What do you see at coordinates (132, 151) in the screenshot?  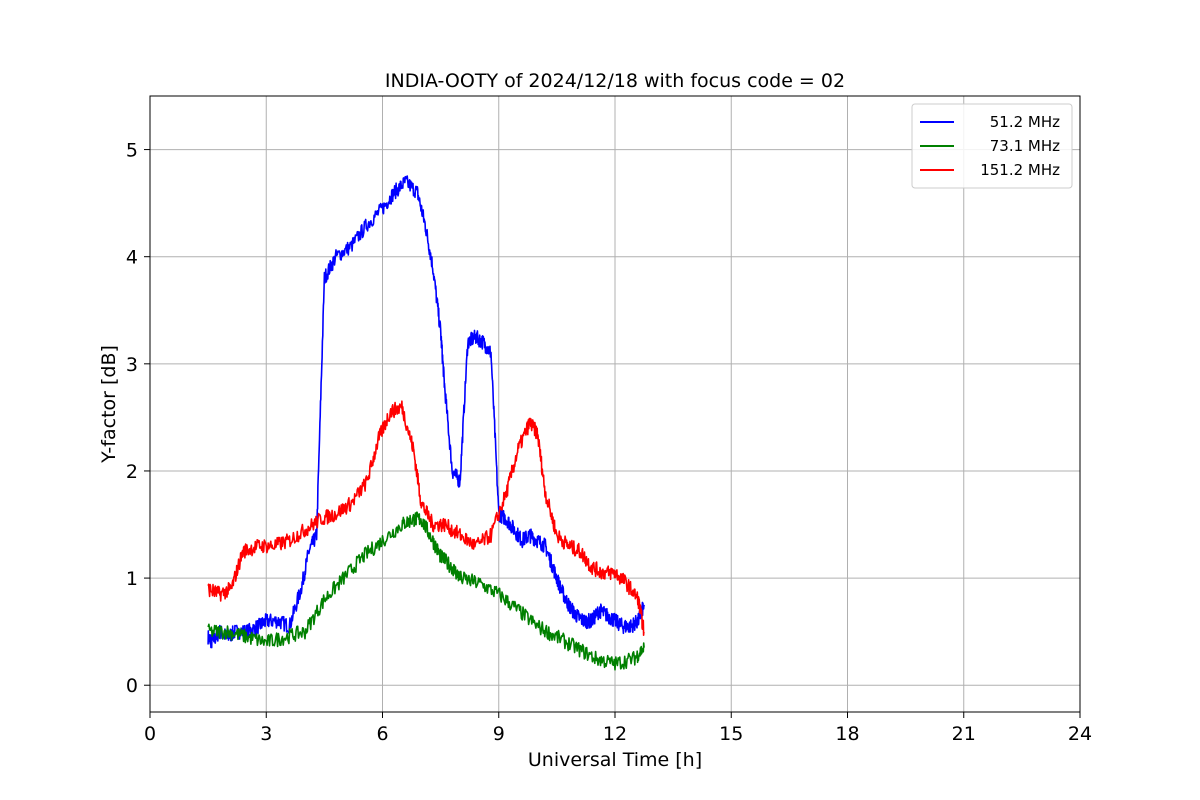 I see `y-tick-label: 5` at bounding box center [132, 151].